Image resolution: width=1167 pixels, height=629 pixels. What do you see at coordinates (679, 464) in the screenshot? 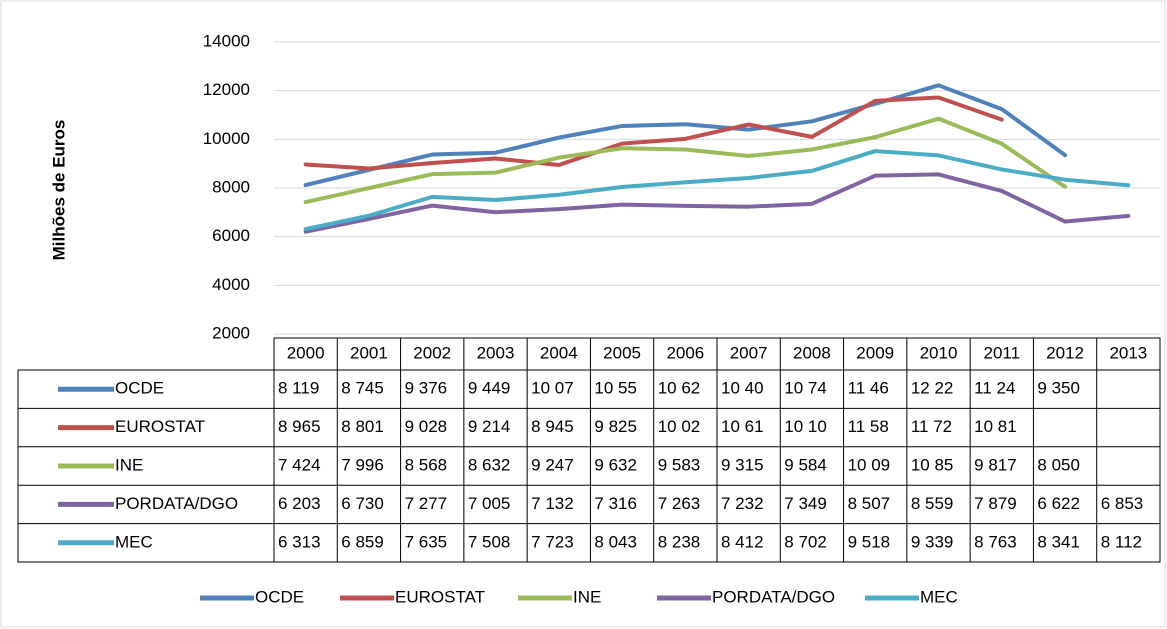
I see `table-cell: 9 583` at bounding box center [679, 464].